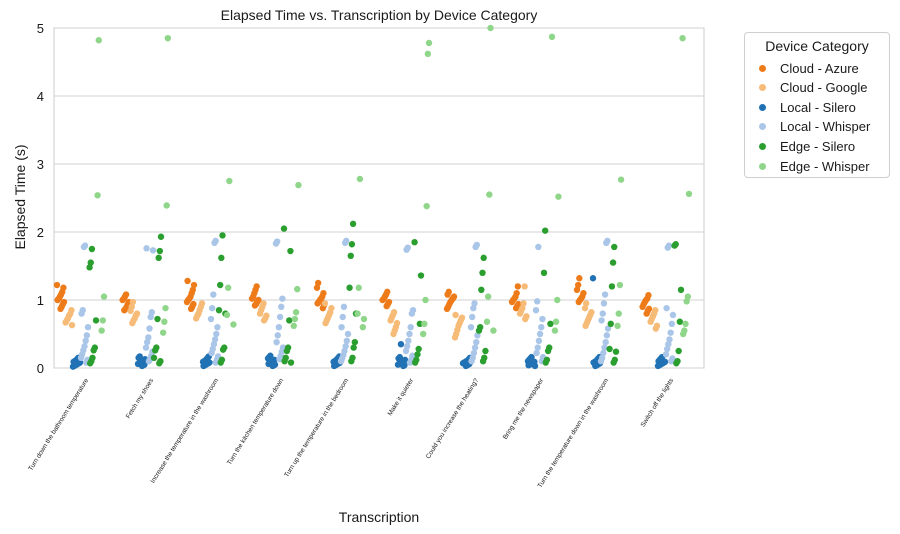 The image size is (900, 534). Describe the element at coordinates (818, 146) in the screenshot. I see `legend-label: Edge - Silero` at that location.